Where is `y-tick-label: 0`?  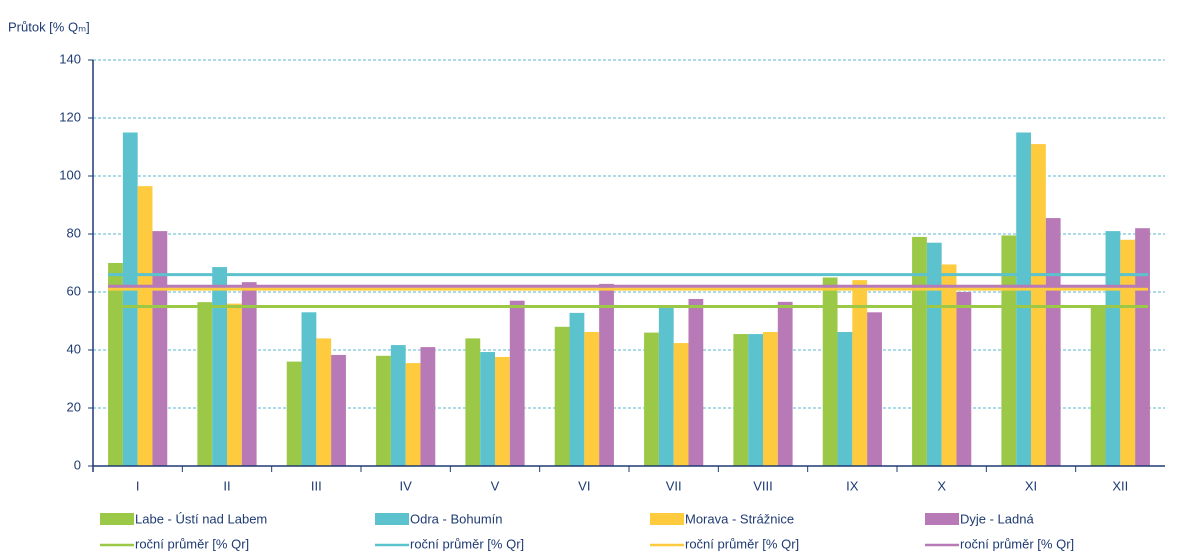 y-tick-label: 0 is located at coordinates (77, 464).